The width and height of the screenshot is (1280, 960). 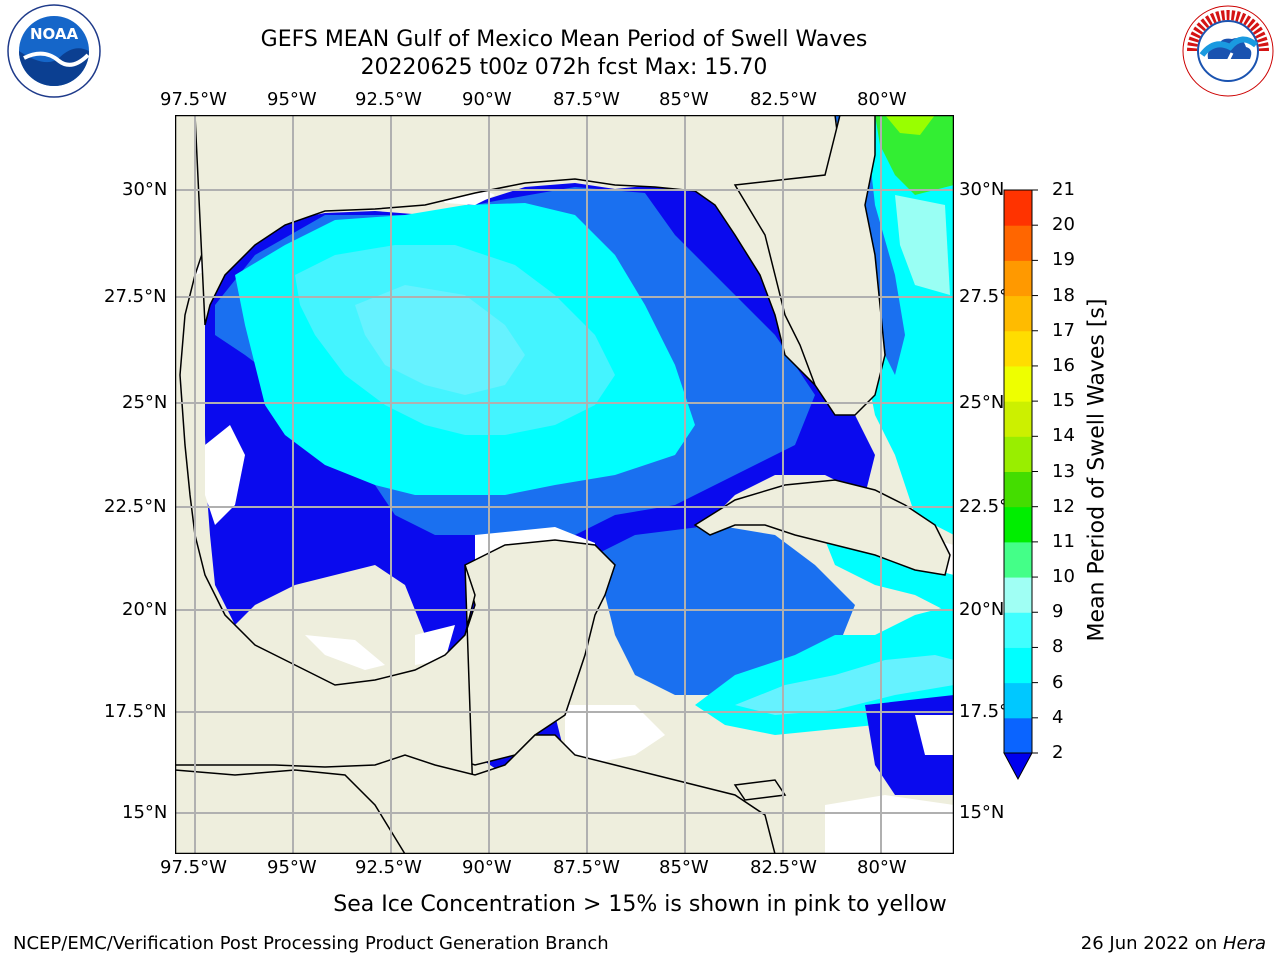 I want to click on footer-date: 26 Jun 2022 on Hera, so click(x=1173, y=944).